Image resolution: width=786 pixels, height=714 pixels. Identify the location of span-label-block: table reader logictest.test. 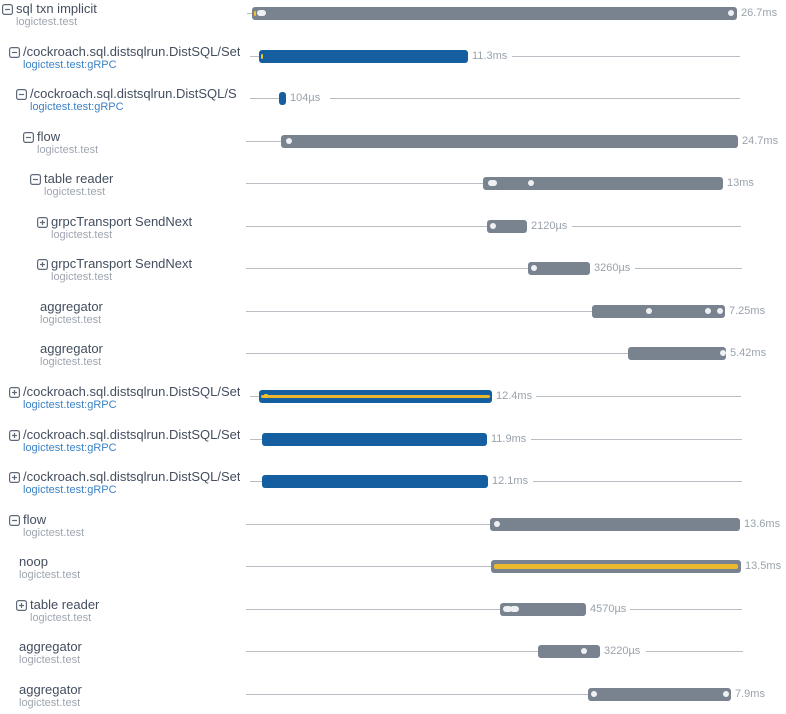
(133, 610).